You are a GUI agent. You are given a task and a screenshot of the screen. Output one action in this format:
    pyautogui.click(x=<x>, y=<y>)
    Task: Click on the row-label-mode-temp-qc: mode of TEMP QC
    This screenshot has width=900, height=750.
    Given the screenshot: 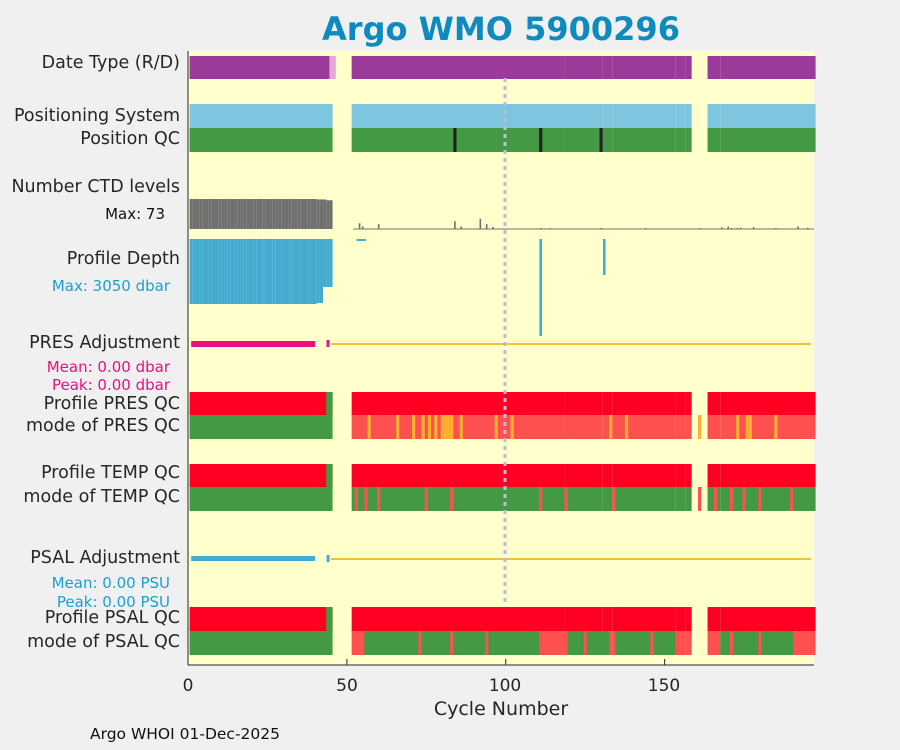 What is the action you would take?
    pyautogui.click(x=101, y=497)
    